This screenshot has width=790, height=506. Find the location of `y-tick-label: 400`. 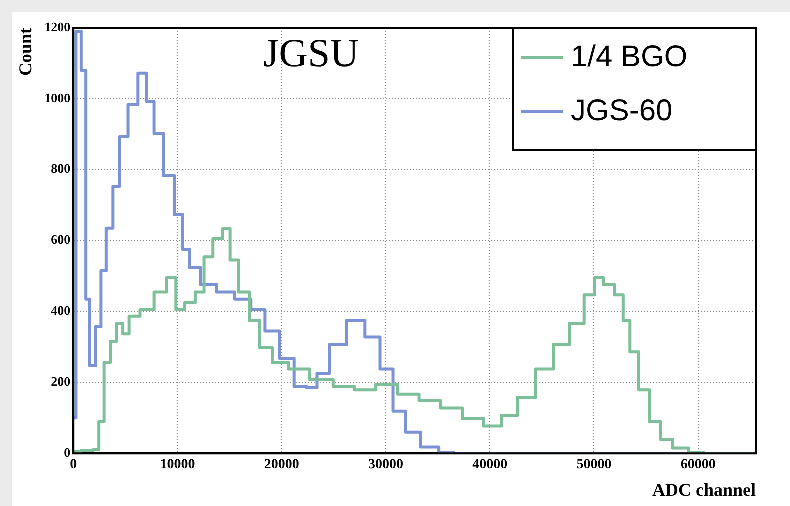

y-tick-label: 400 is located at coordinates (61, 310).